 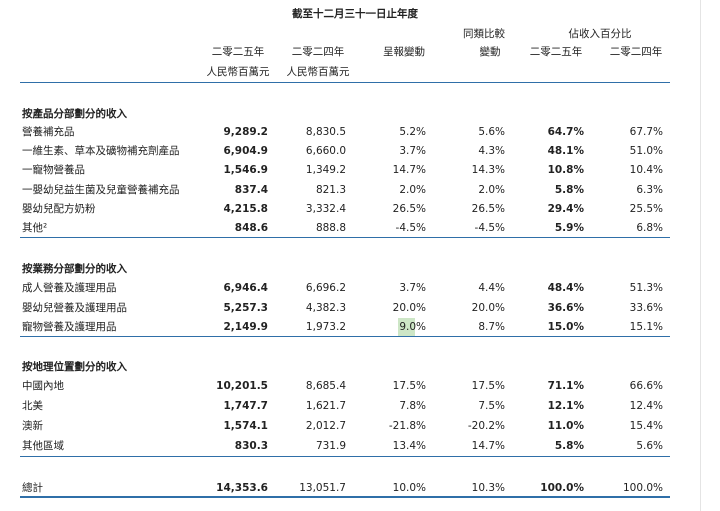 I want to click on column-group-header: 同類比較, so click(x=484, y=34).